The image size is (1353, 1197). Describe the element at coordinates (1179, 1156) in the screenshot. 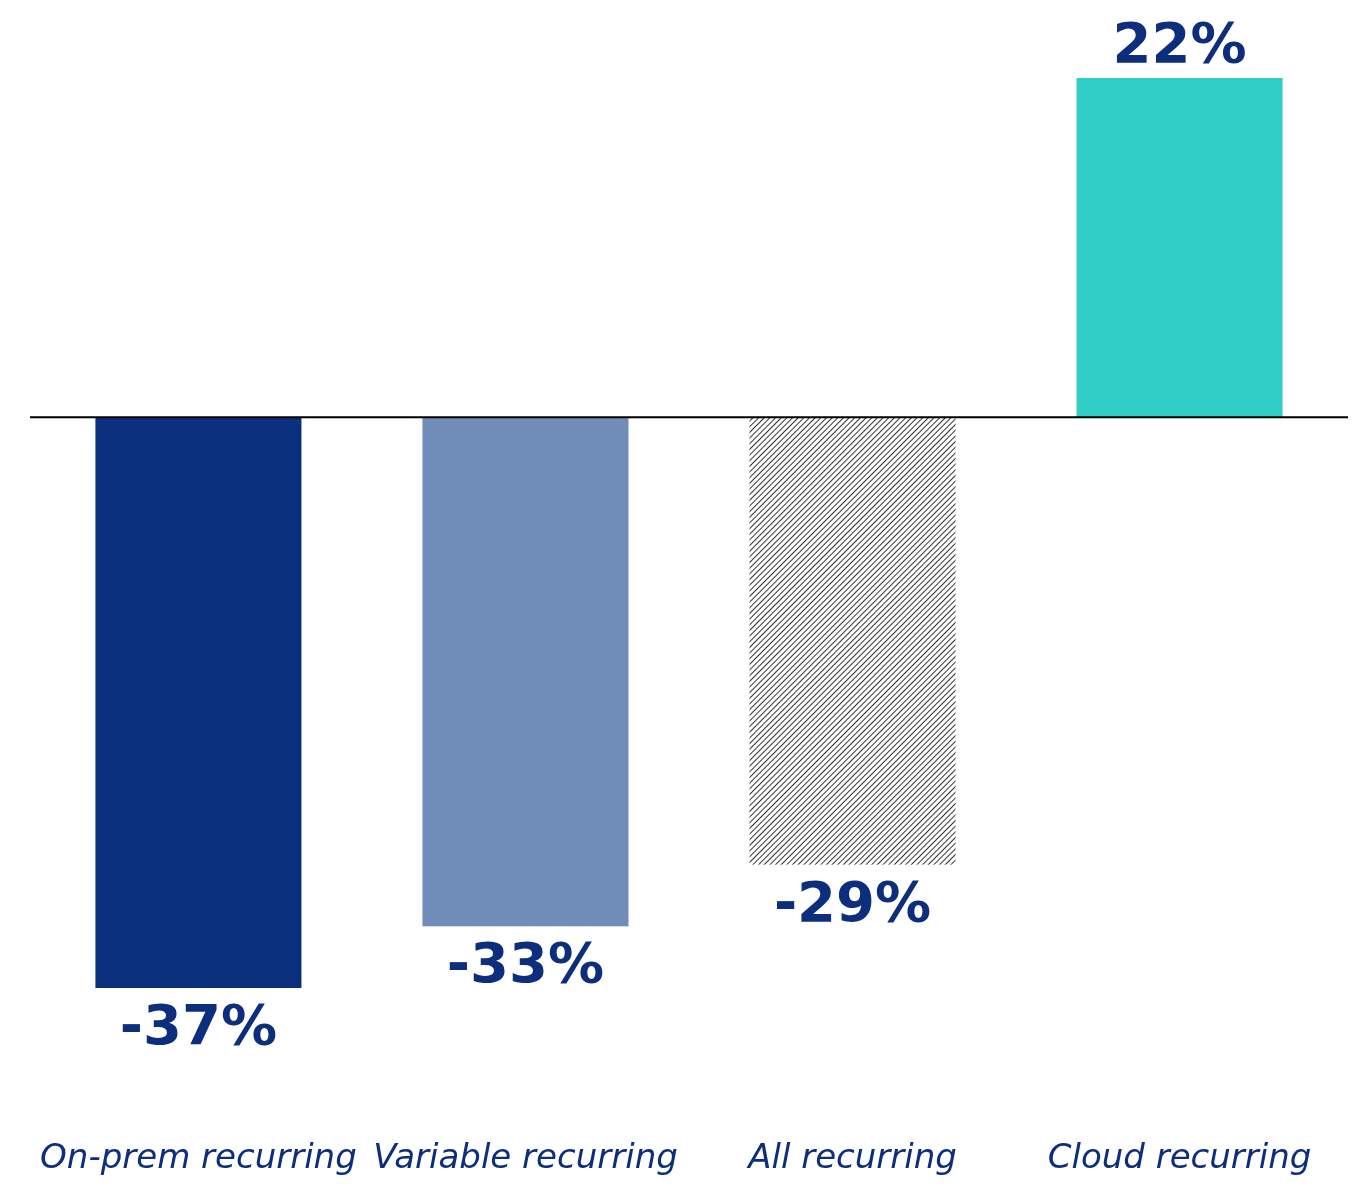

I see `x-tick-label: Cloud recurring` at that location.